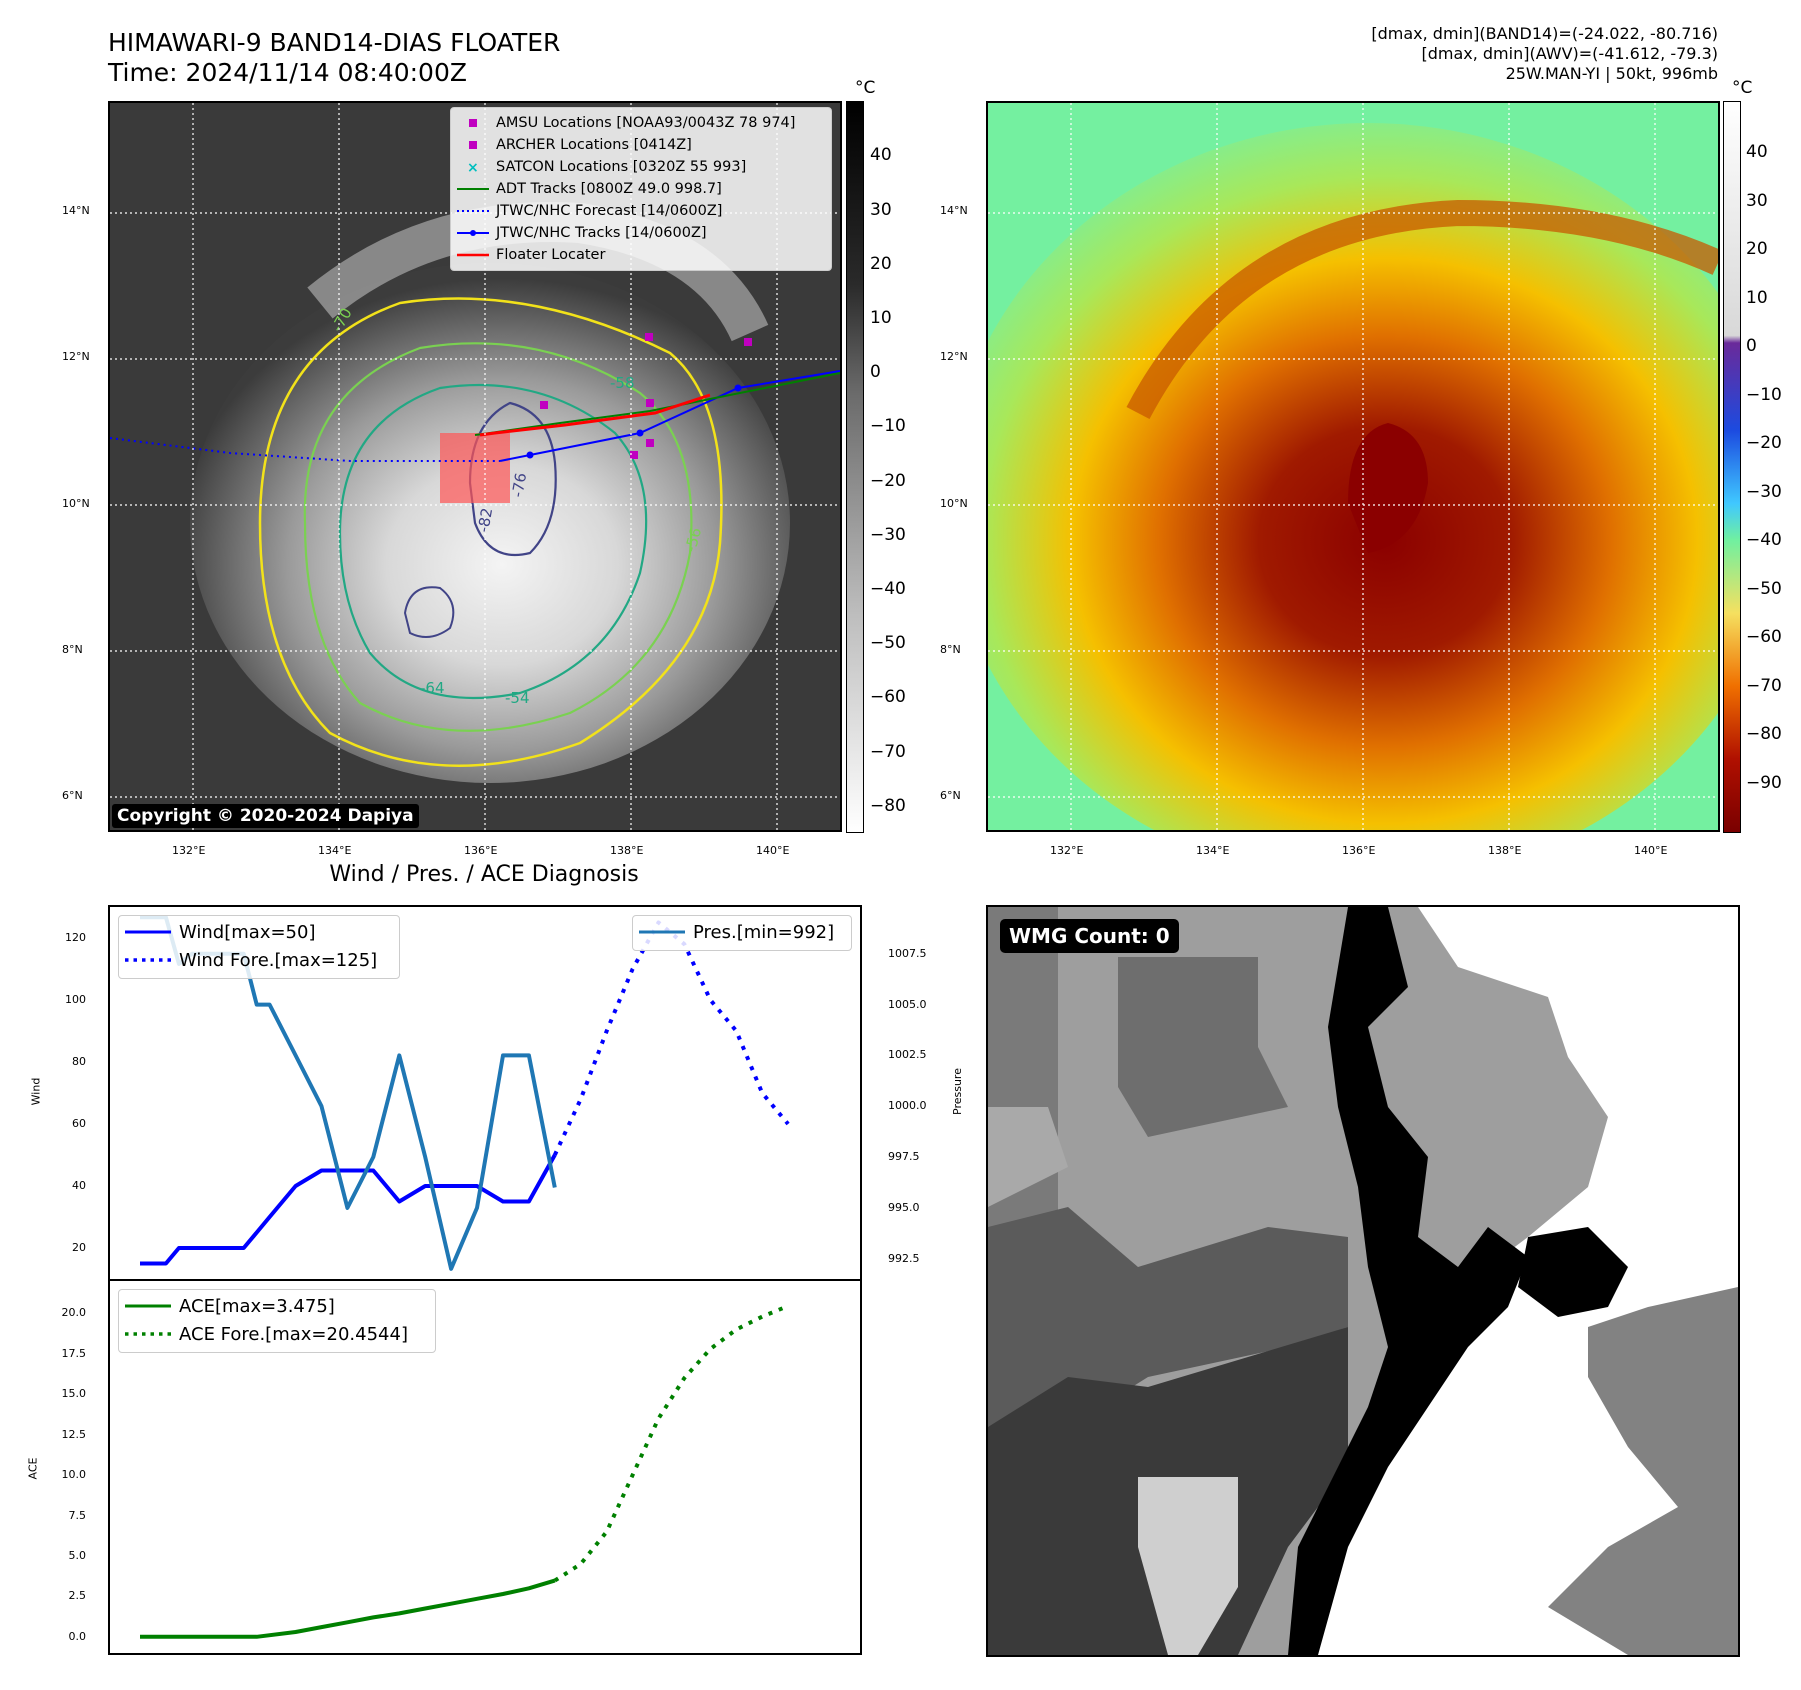 The height and width of the screenshot is (1690, 1801). Describe the element at coordinates (888, 643) in the screenshot. I see `ir-cb-tick-m50: −50` at that location.